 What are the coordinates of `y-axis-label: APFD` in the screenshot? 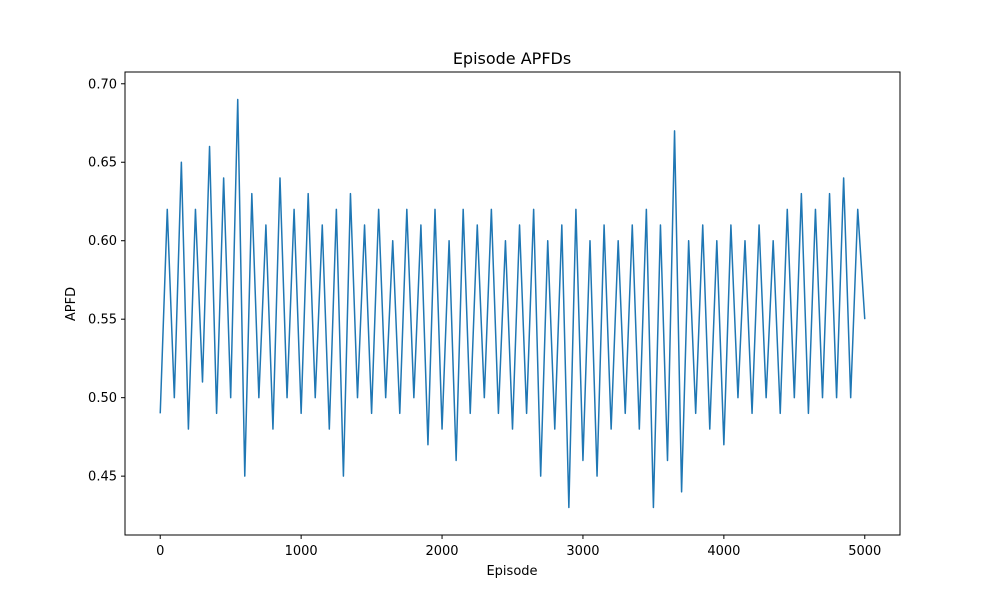 It's located at (71, 304).